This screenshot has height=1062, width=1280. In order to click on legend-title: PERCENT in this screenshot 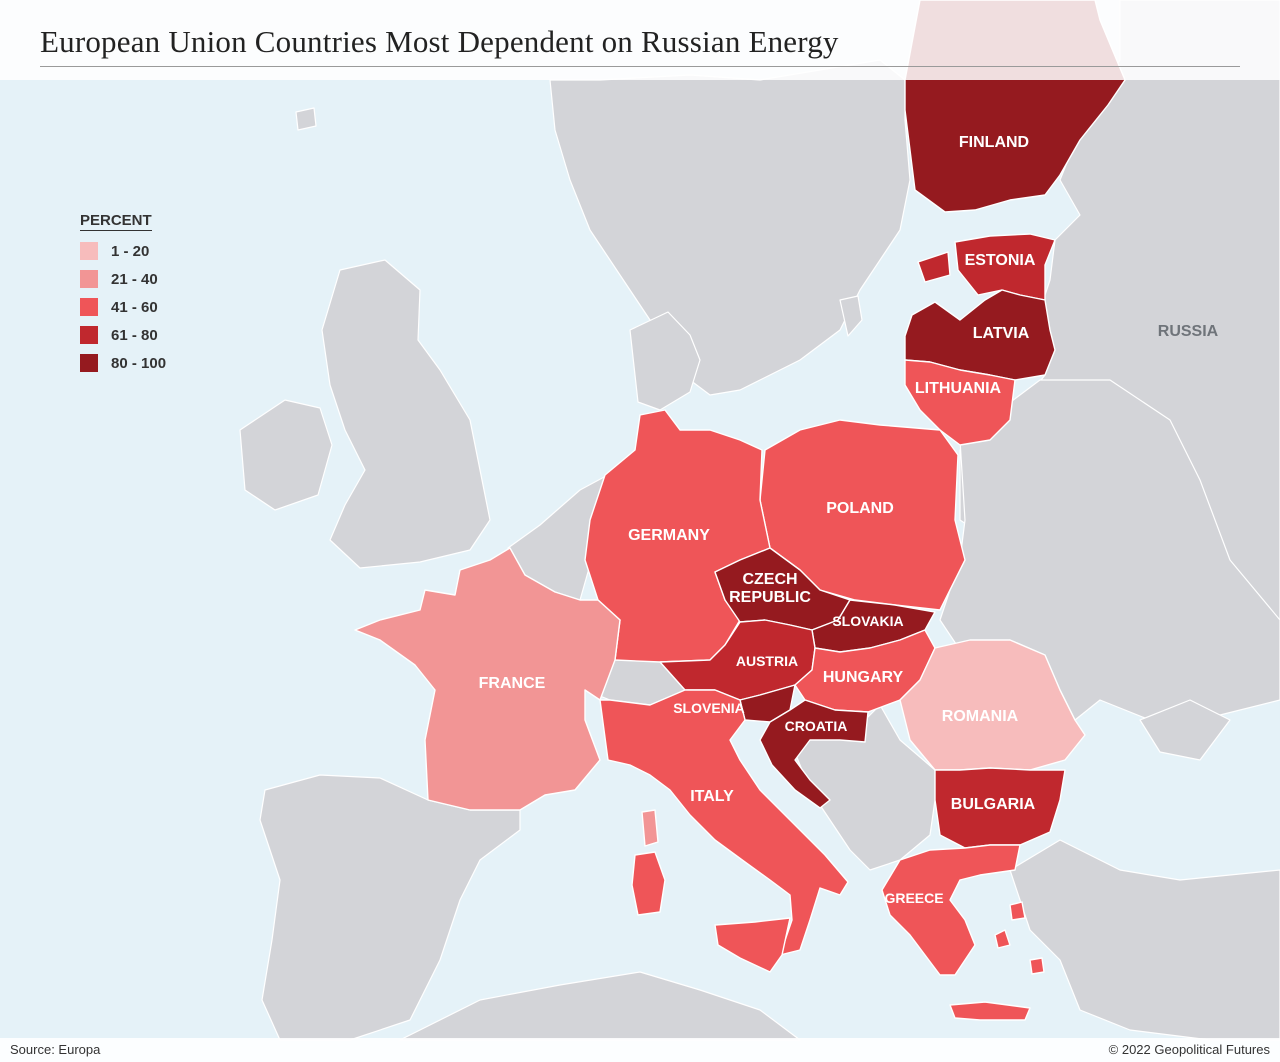, I will do `click(116, 221)`.